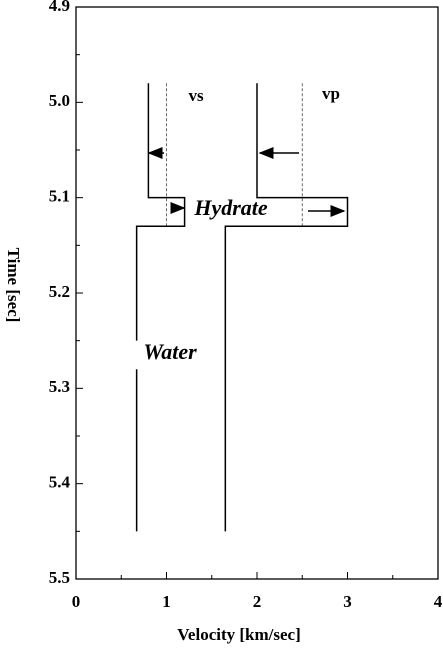 The image size is (443, 649). What do you see at coordinates (230, 207) in the screenshot?
I see `annotation: Hydrate` at bounding box center [230, 207].